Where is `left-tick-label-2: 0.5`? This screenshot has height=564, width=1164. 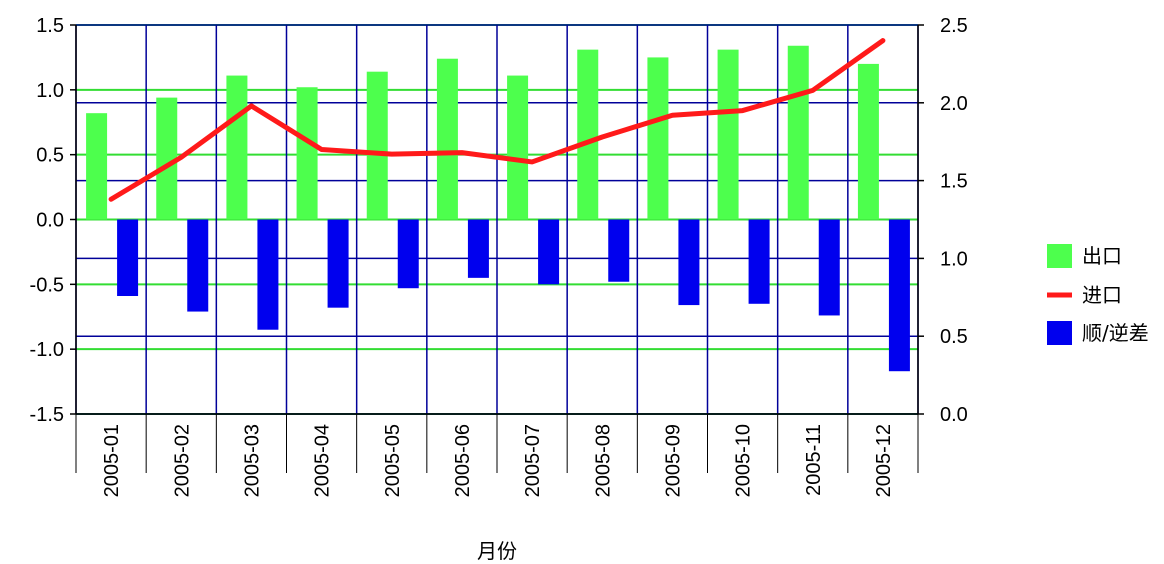
left-tick-label-2: 0.5 is located at coordinates (50, 156).